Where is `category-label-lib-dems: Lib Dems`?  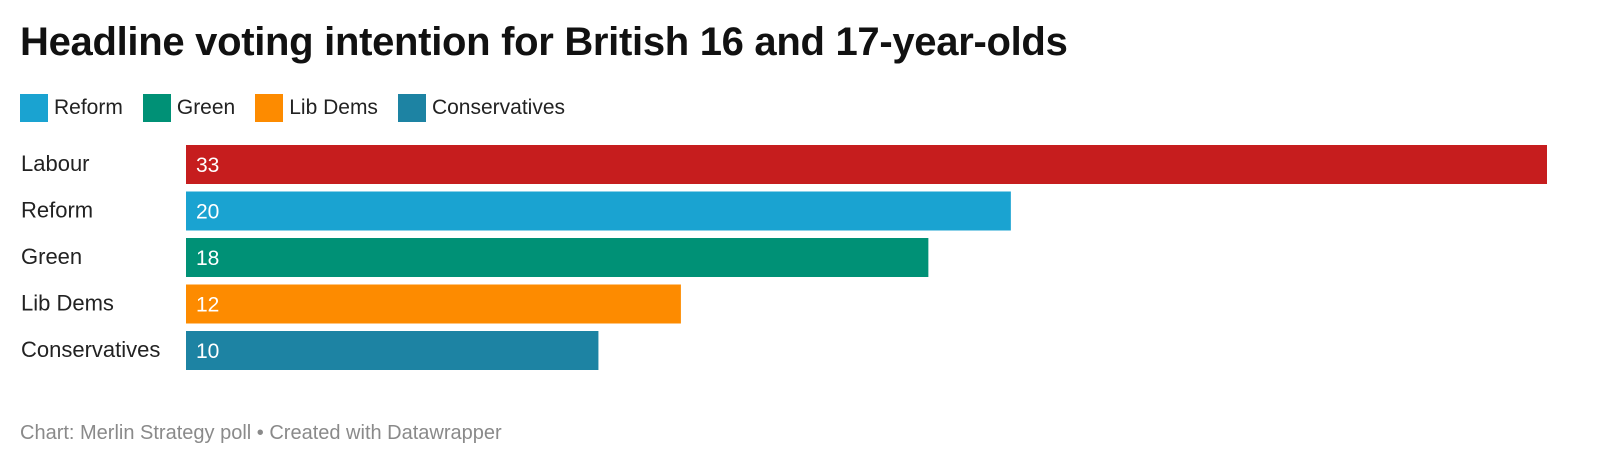
category-label-lib-dems: Lib Dems is located at coordinates (67, 303).